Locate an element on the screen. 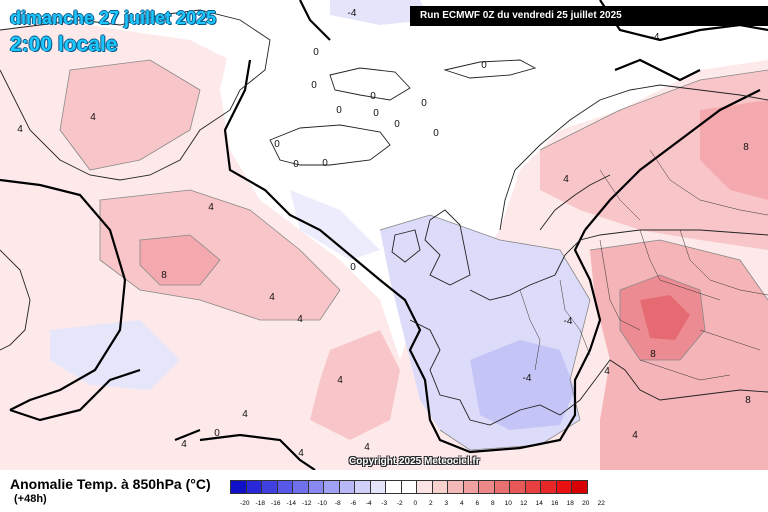 Image resolution: width=768 pixels, height=512 pixels. color-scale-tick-label: 14 is located at coordinates (539, 503).